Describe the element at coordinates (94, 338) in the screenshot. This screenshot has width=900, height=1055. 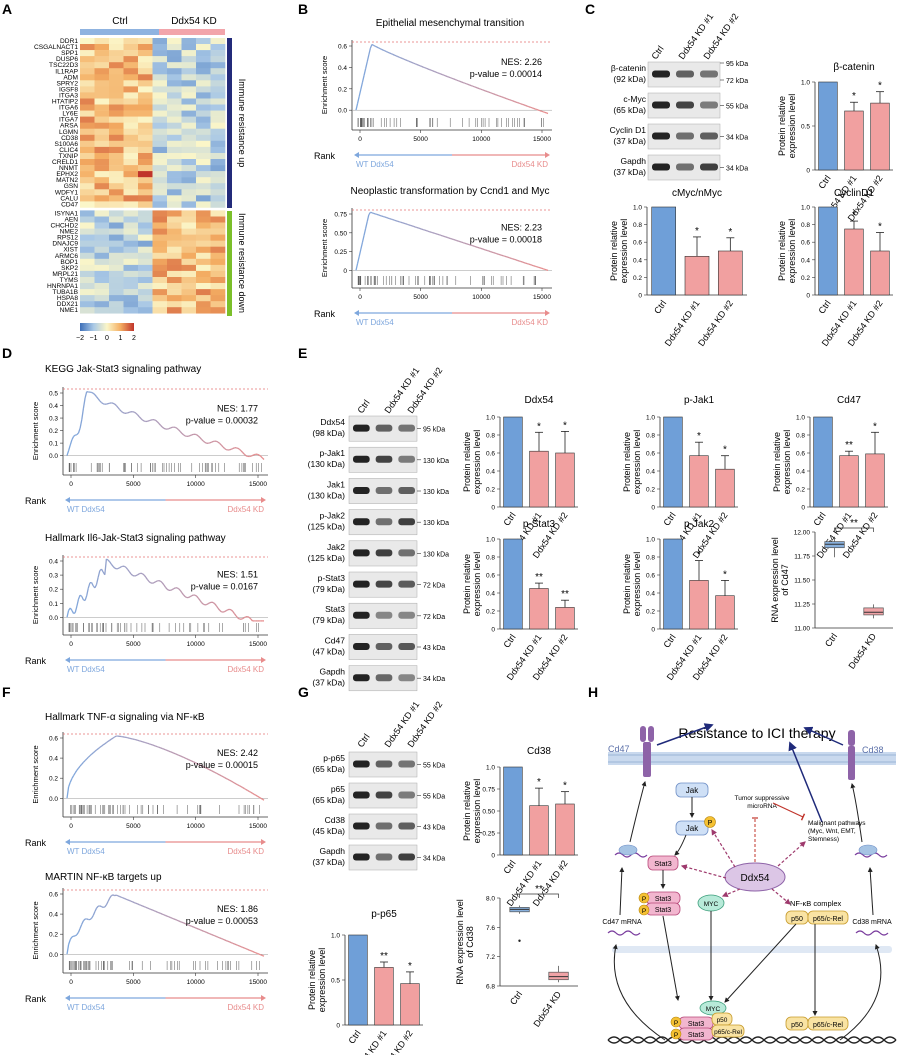
I see `scale-tick: −1` at that location.